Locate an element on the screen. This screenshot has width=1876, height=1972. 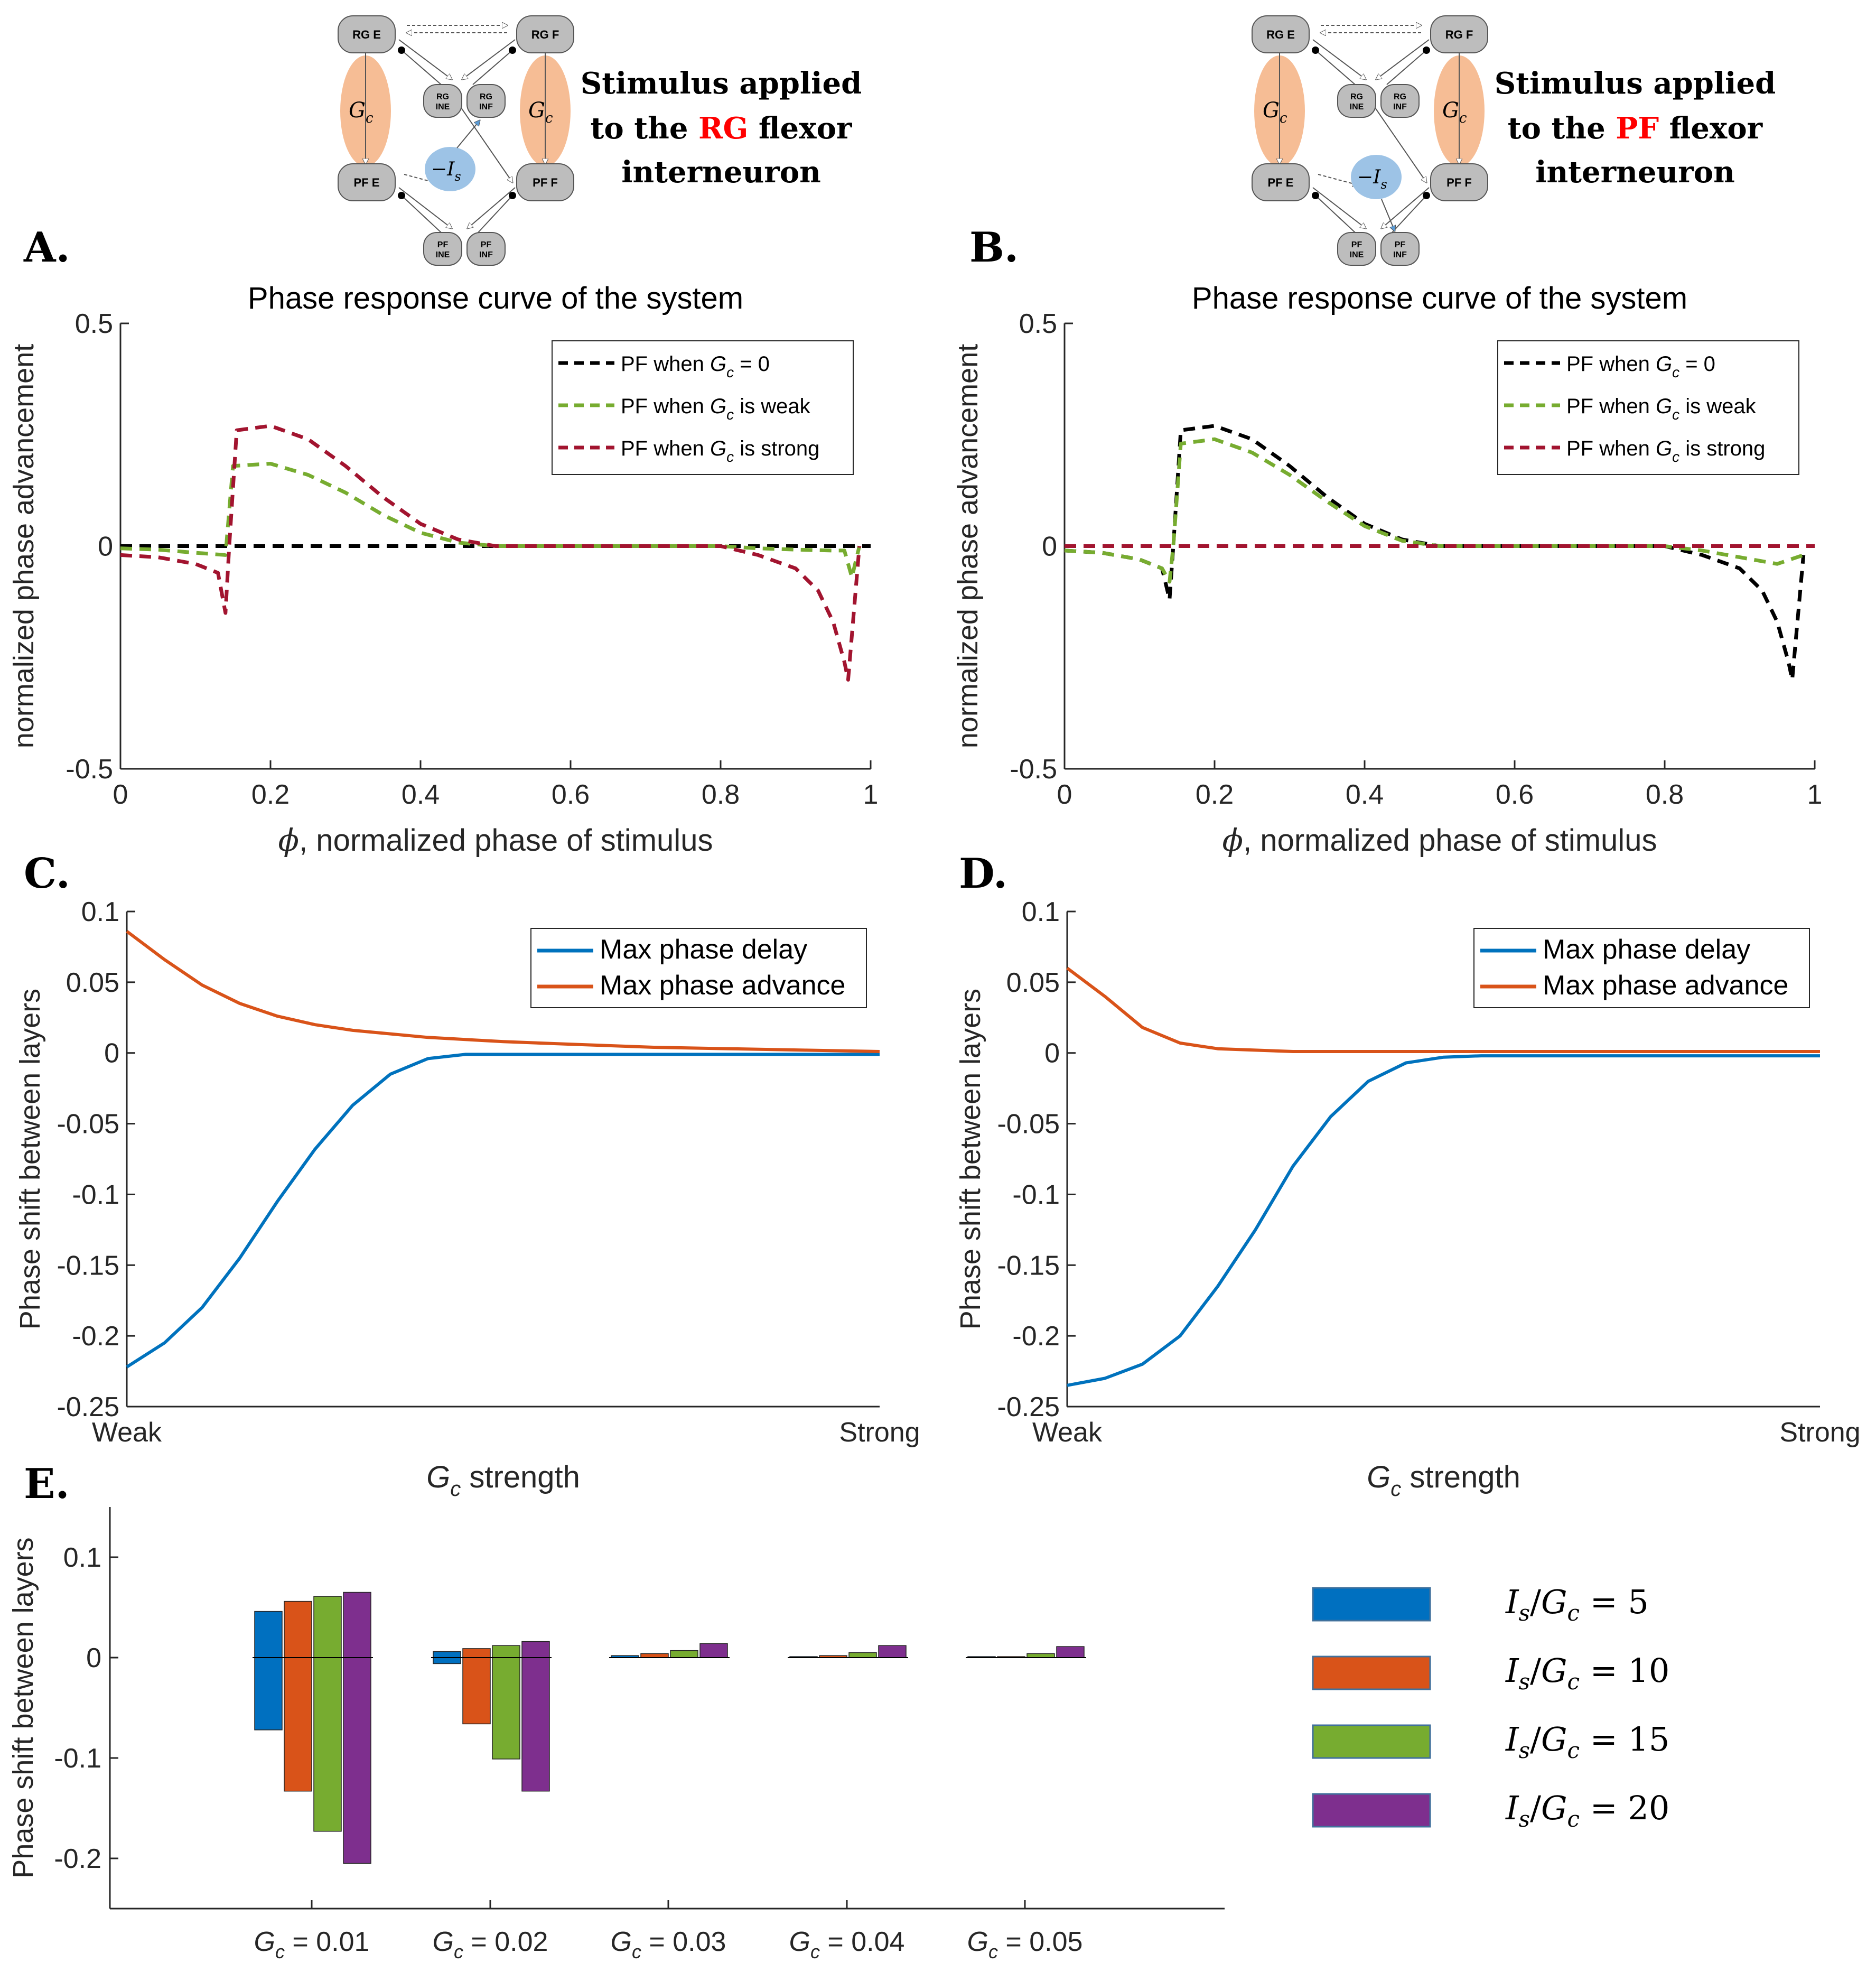
legend-entry-1: PF when Gc is weak is located at coordinates (1661, 409).